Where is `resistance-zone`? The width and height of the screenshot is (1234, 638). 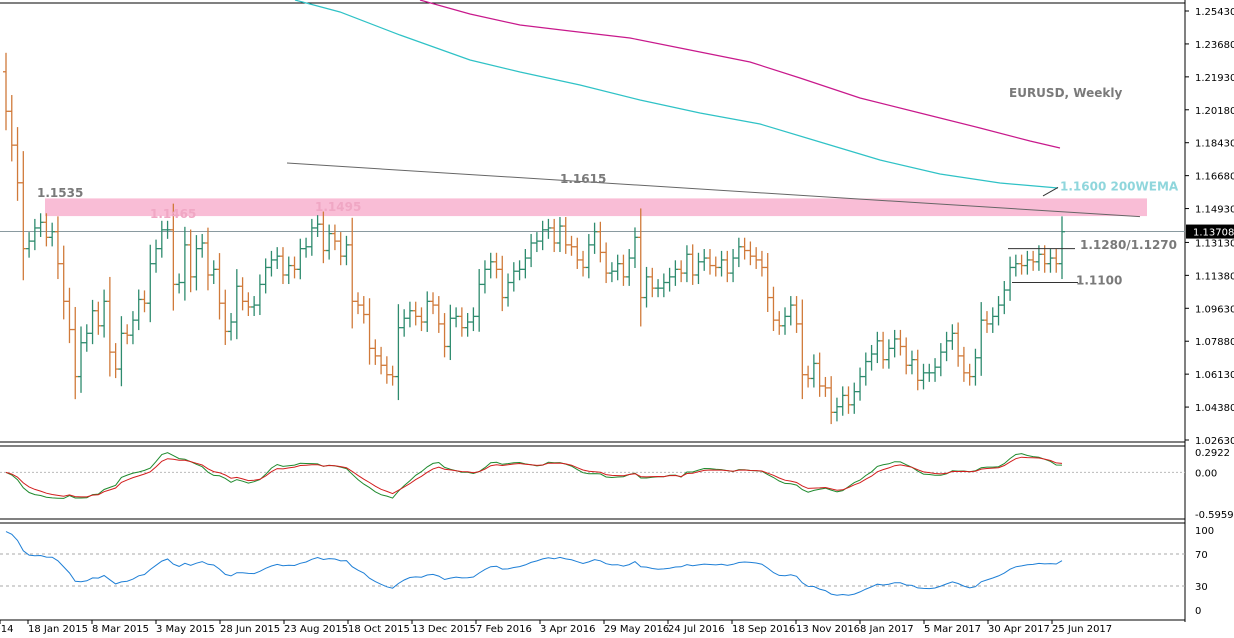
resistance-zone is located at coordinates (596, 207).